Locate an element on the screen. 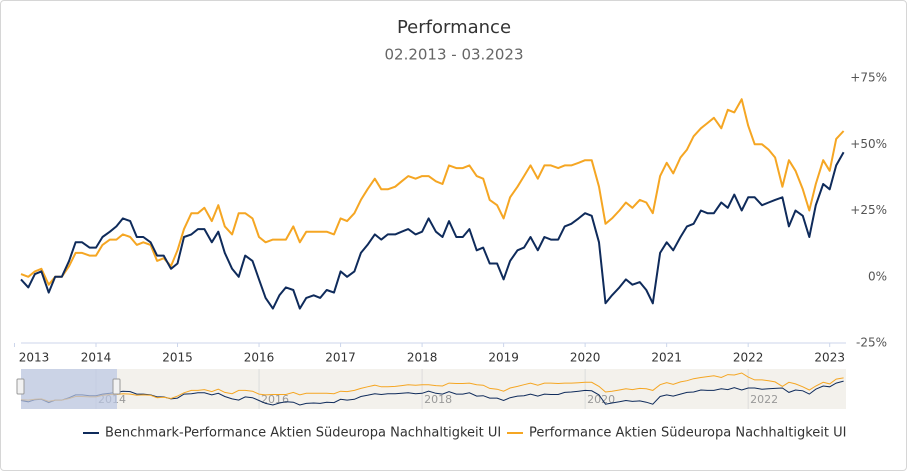 This screenshot has height=471, width=907. chart-title: Performance is located at coordinates (454, 27).